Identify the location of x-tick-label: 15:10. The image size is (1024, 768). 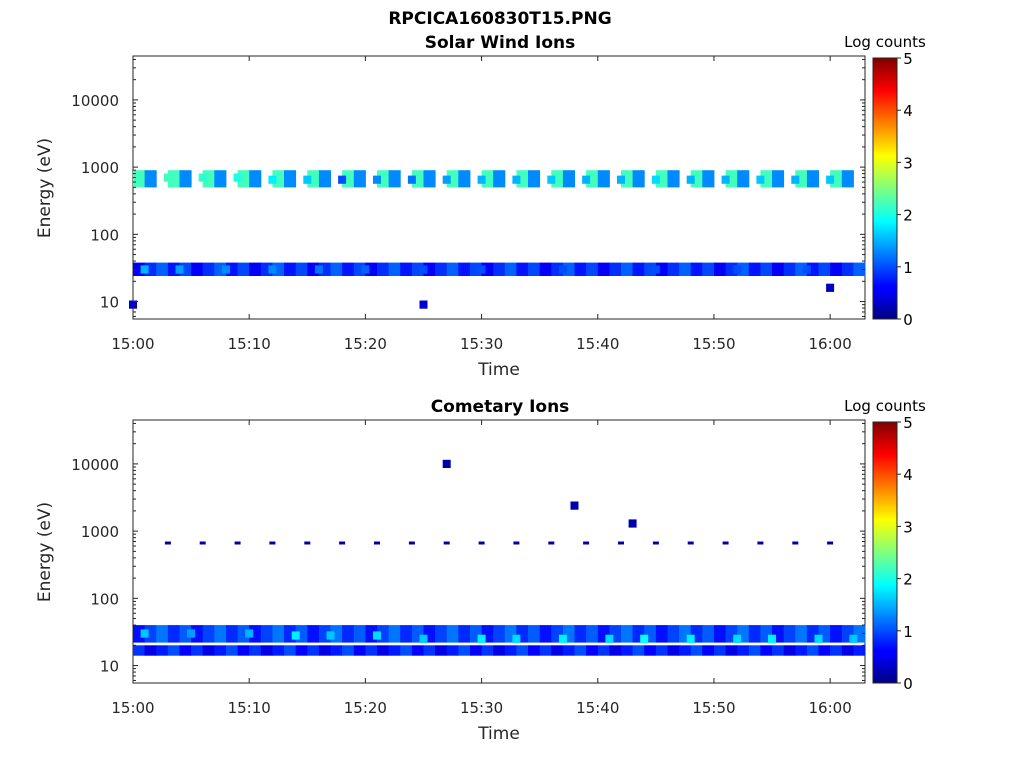
(249, 344).